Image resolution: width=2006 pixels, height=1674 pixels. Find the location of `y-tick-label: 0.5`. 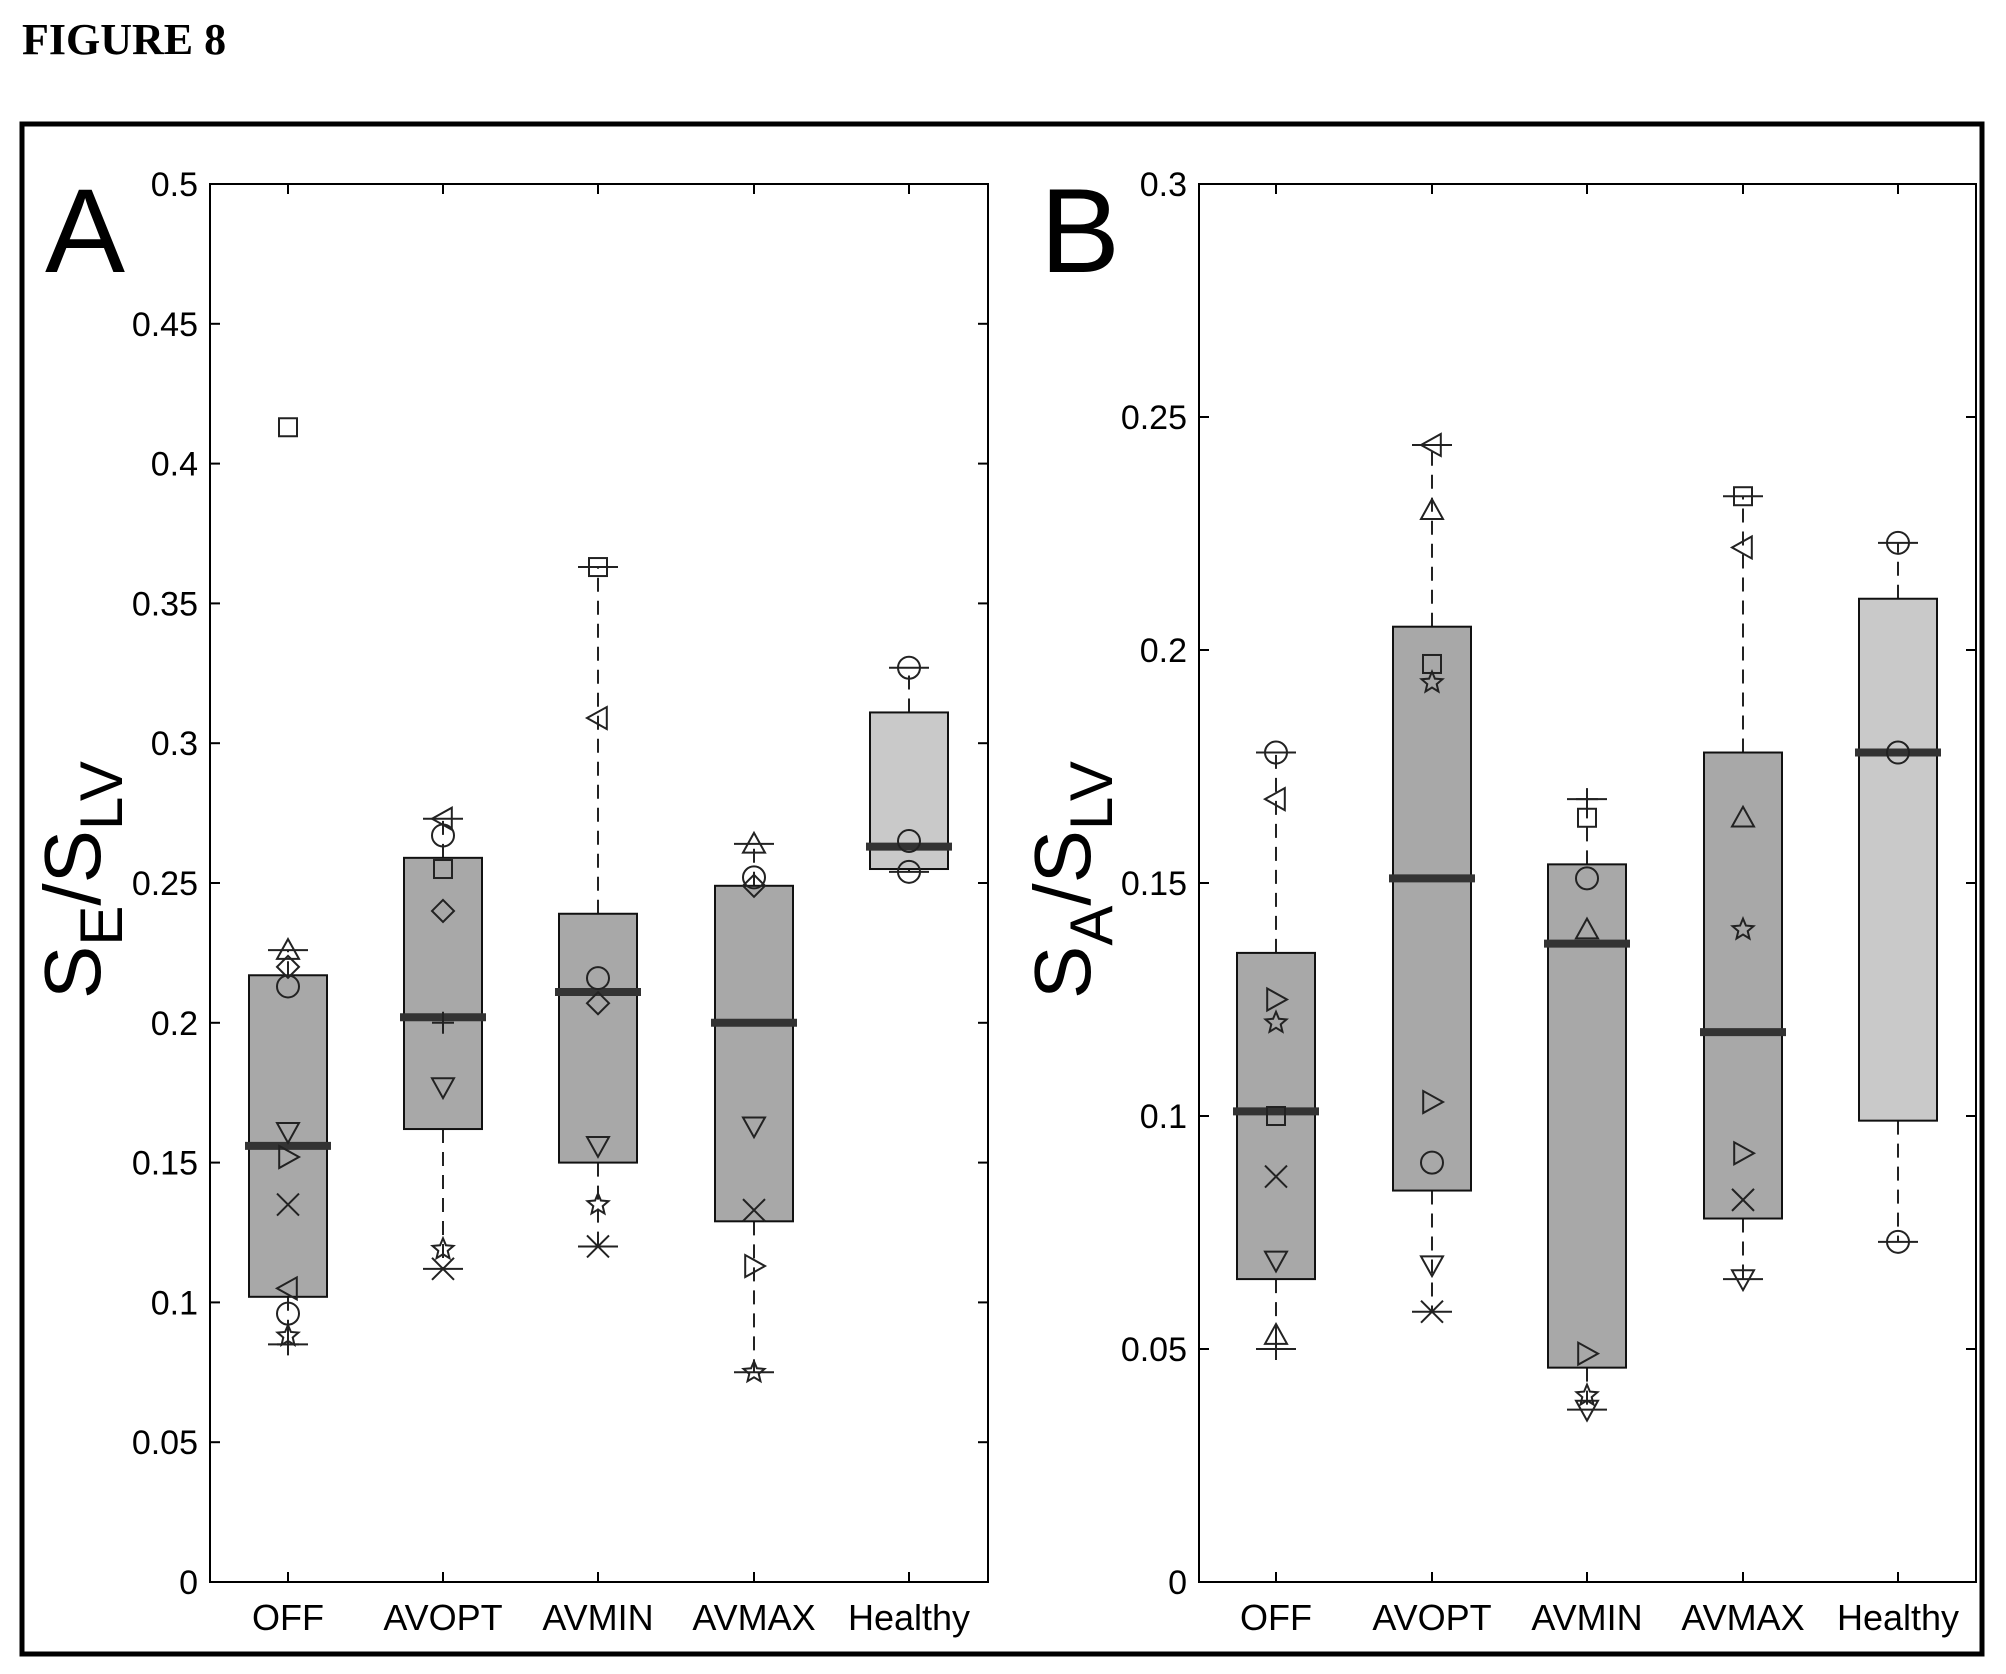

y-tick-label: 0.5 is located at coordinates (174, 185).